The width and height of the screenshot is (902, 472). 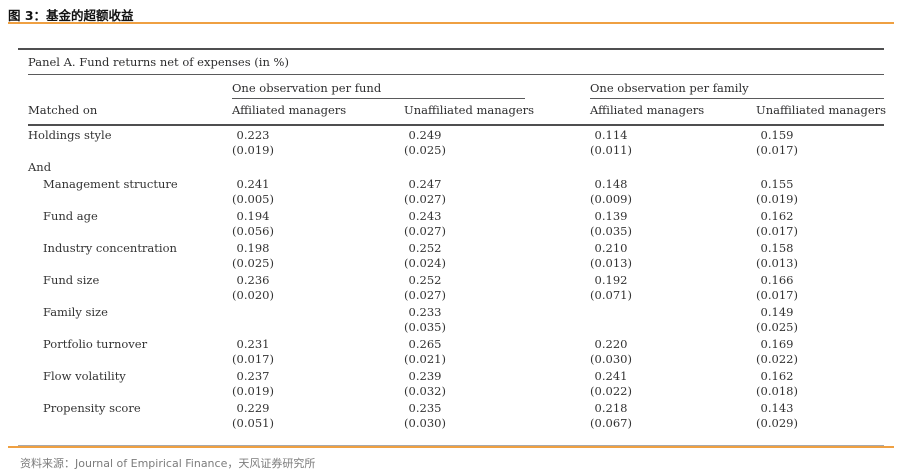 What do you see at coordinates (130, 87) in the screenshot?
I see `empty-corner-cell` at bounding box center [130, 87].